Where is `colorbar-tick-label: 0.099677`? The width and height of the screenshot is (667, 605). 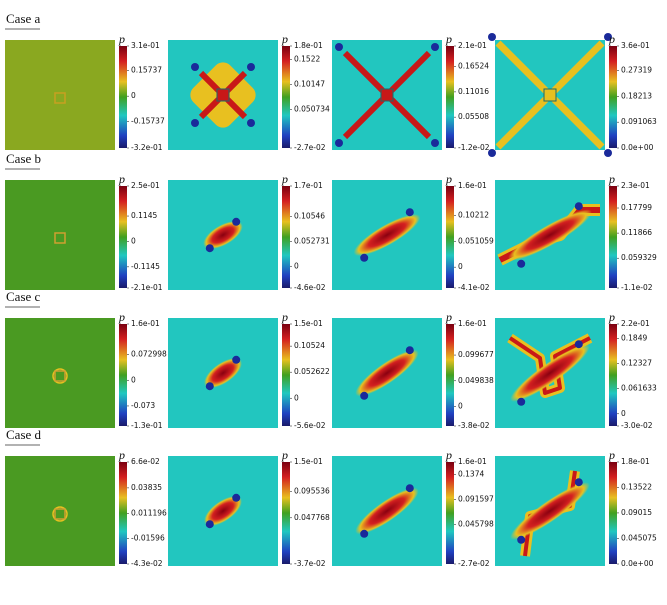
colorbar-tick-label: 0.099677 is located at coordinates (476, 354).